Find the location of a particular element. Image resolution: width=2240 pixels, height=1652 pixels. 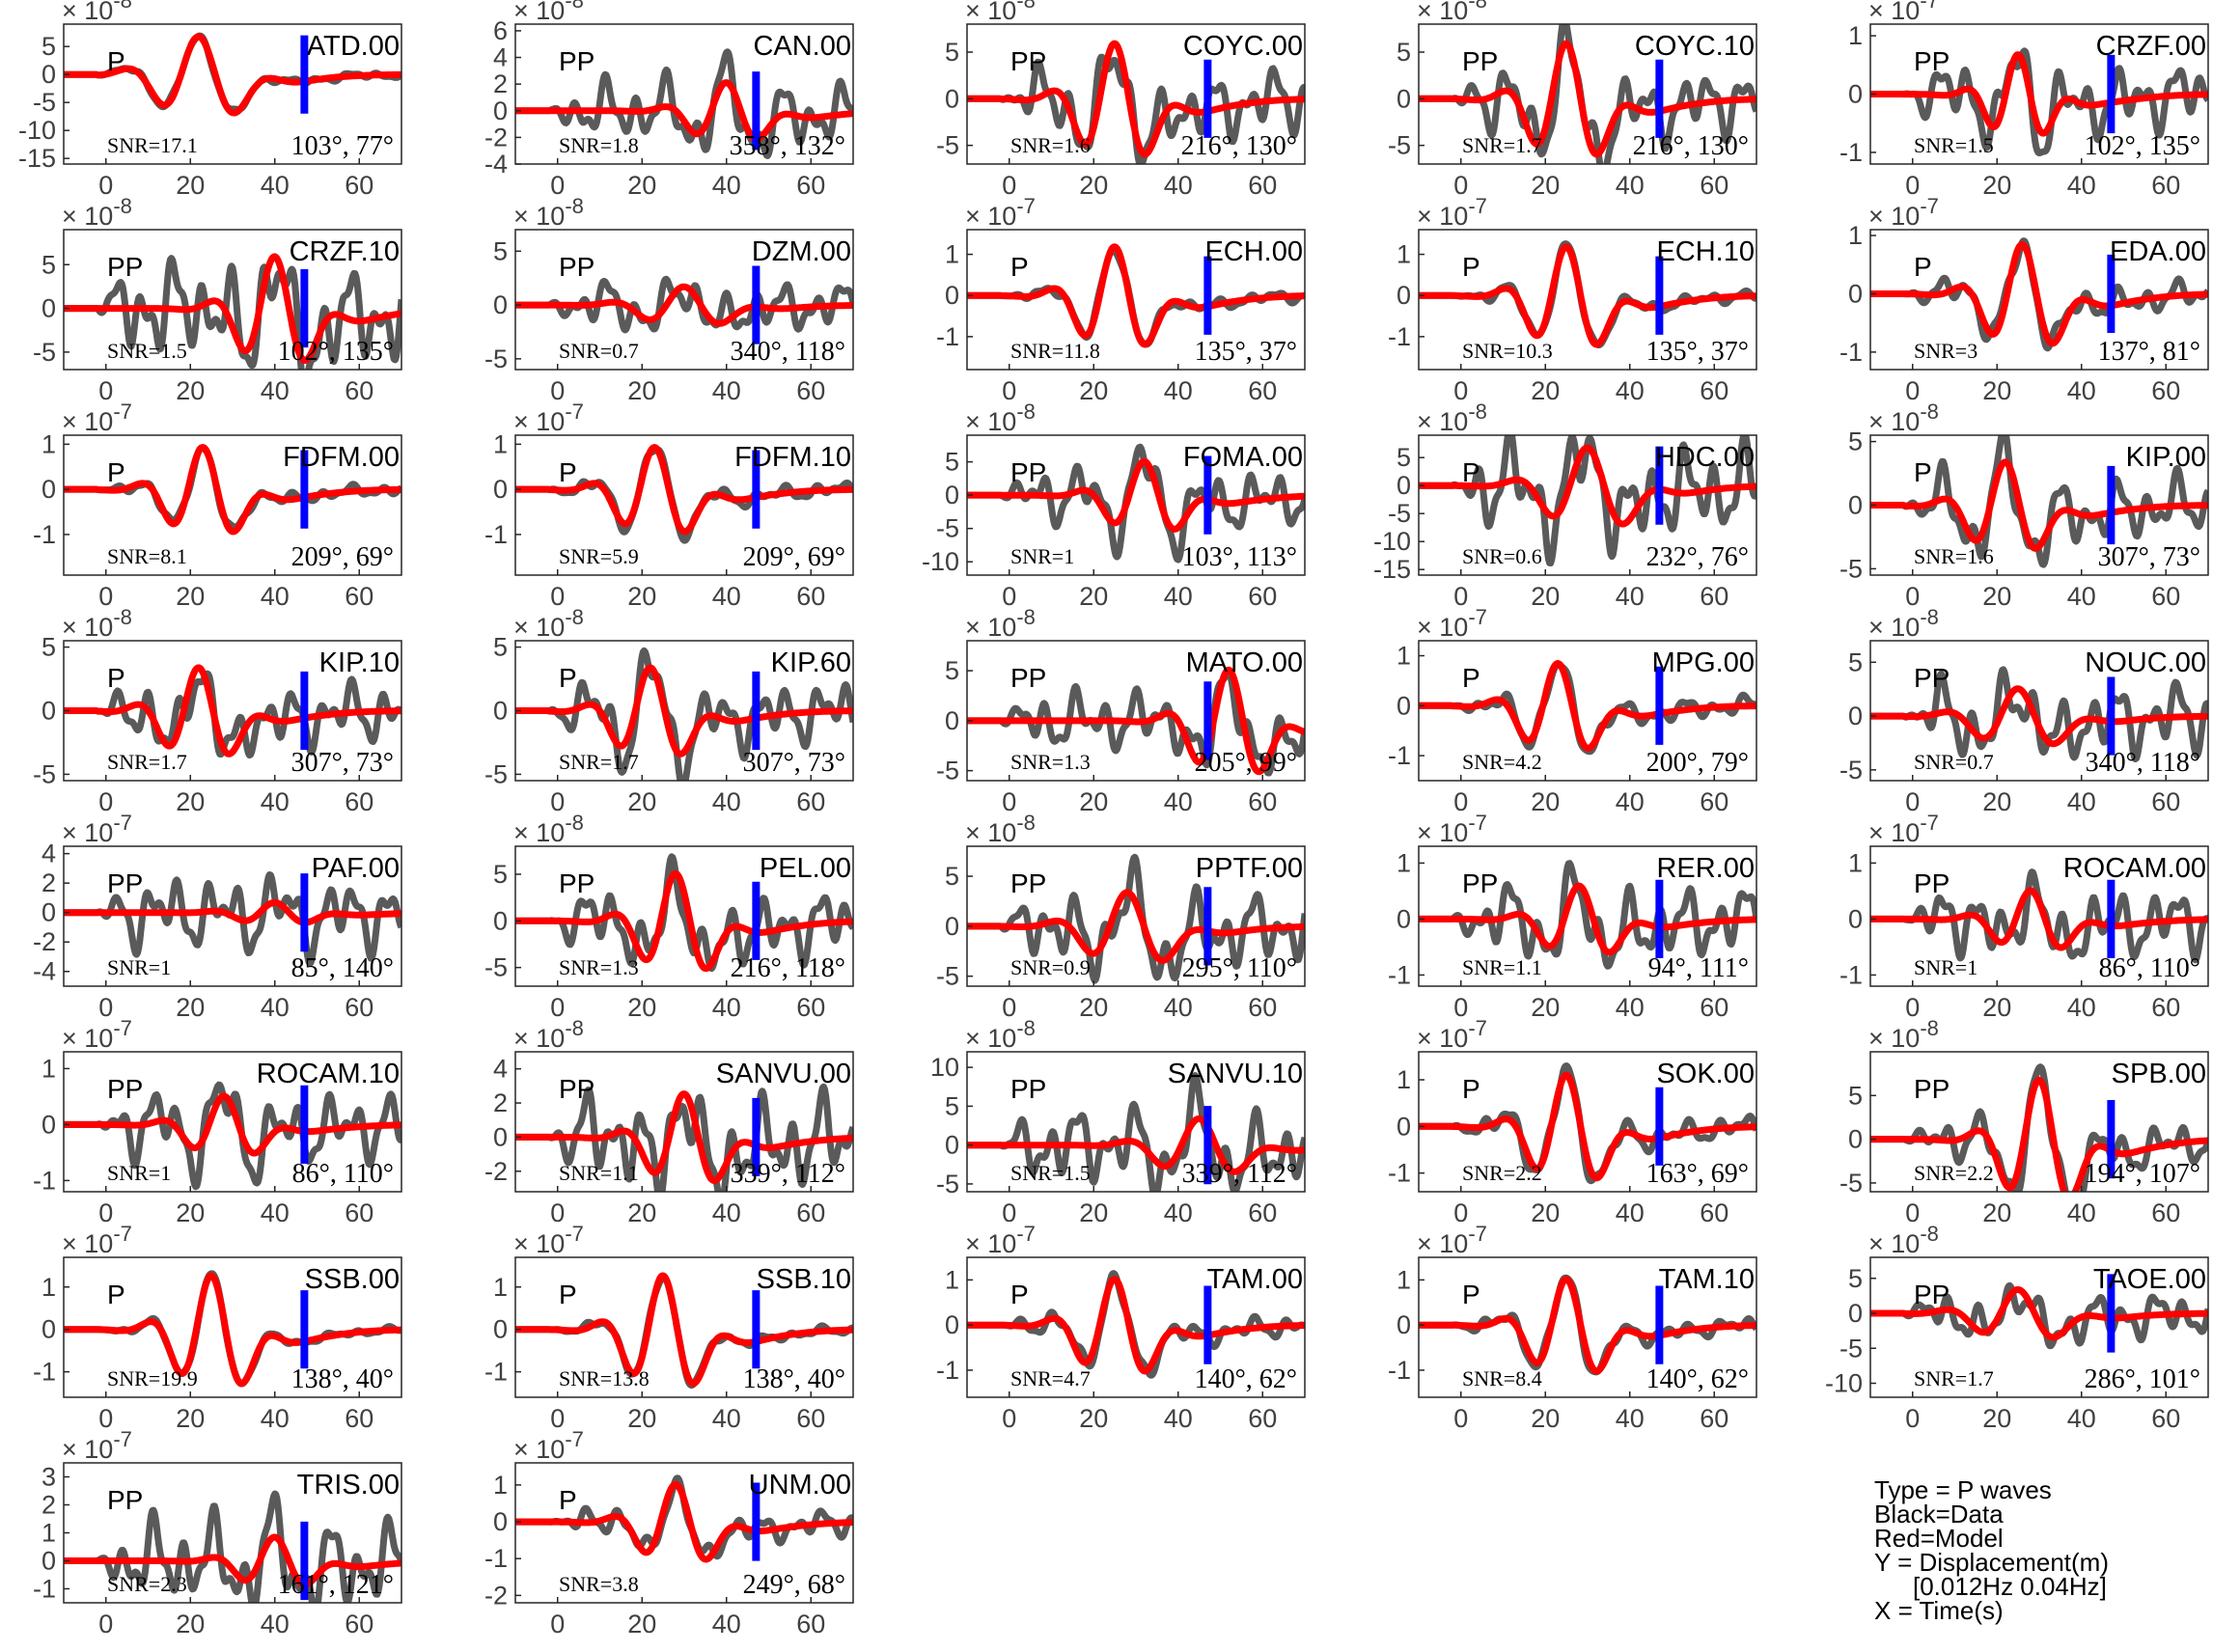

y-tick-label: 6 is located at coordinates (501, 30).